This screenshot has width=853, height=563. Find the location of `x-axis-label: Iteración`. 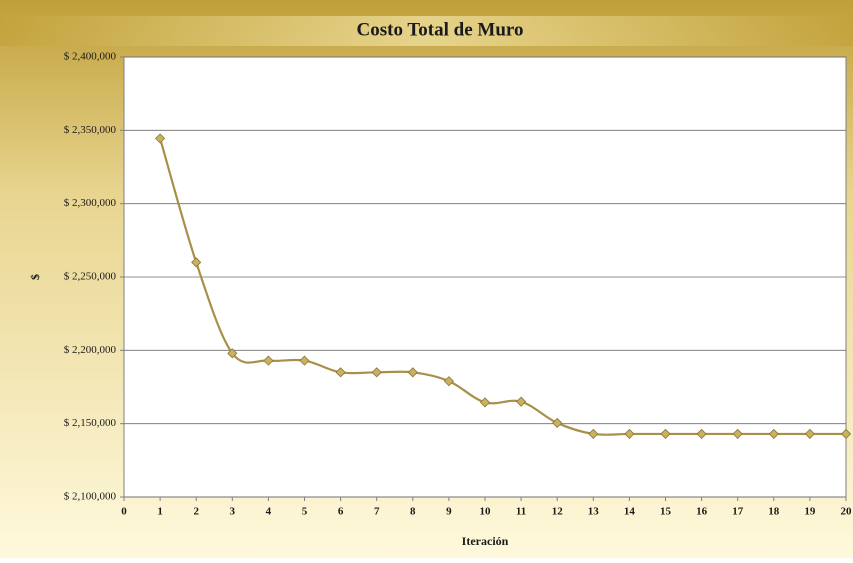

x-axis-label: Iteración is located at coordinates (485, 541).